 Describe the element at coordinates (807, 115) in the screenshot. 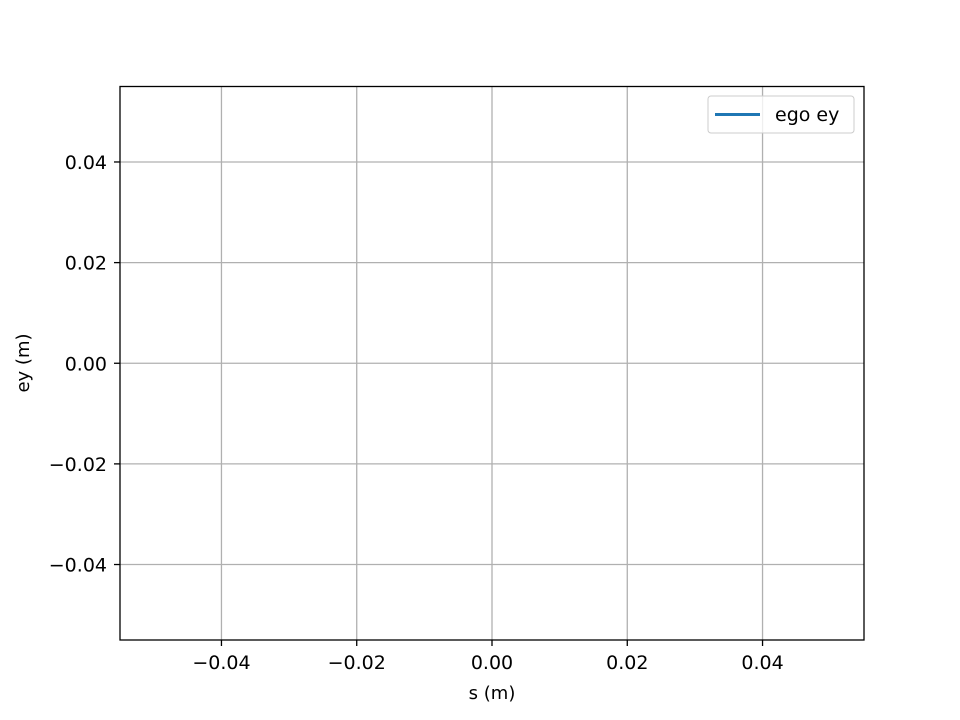

I see `legend-label-ego-ey: ego ey` at that location.